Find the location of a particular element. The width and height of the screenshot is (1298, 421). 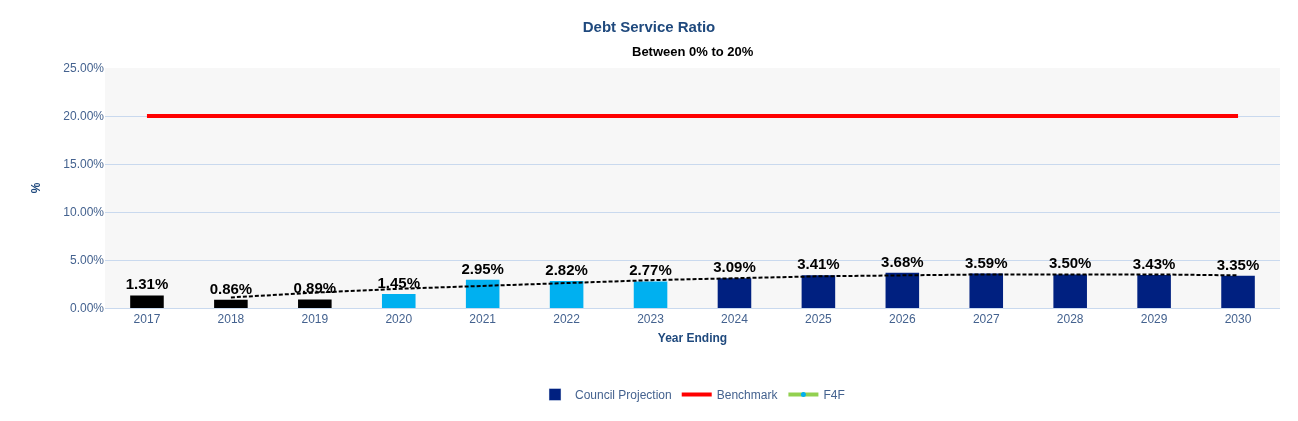

x-tick-label: 2022 is located at coordinates (567, 319).